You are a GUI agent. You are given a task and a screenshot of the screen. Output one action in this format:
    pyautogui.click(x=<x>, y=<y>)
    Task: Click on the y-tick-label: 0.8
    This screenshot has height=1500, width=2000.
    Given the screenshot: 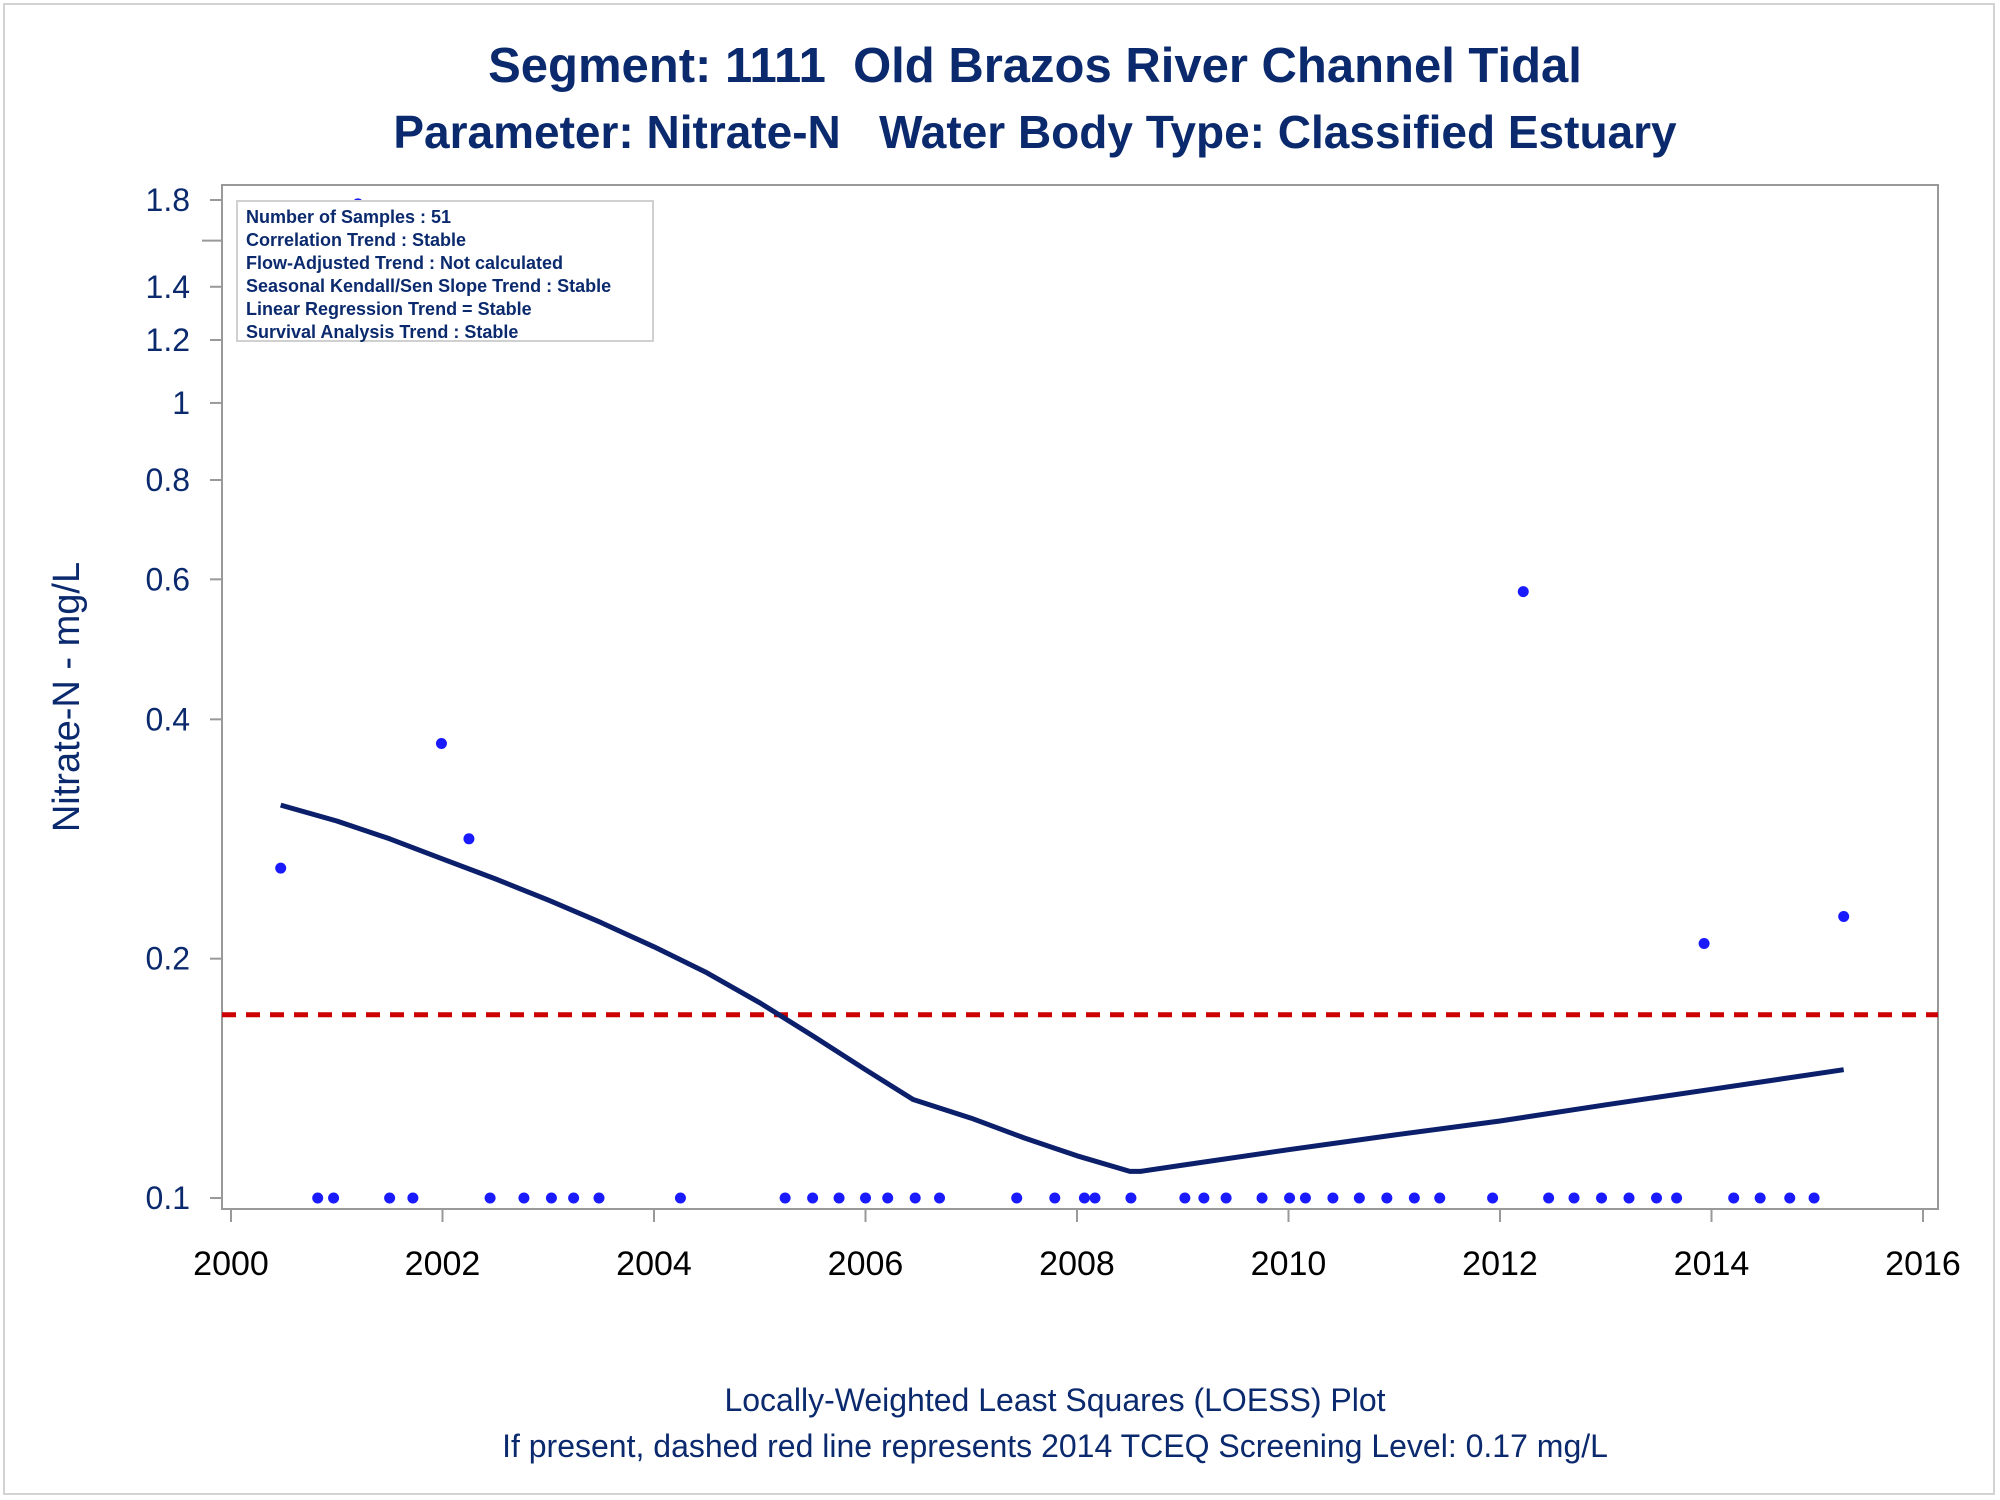 What is the action you would take?
    pyautogui.click(x=168, y=480)
    